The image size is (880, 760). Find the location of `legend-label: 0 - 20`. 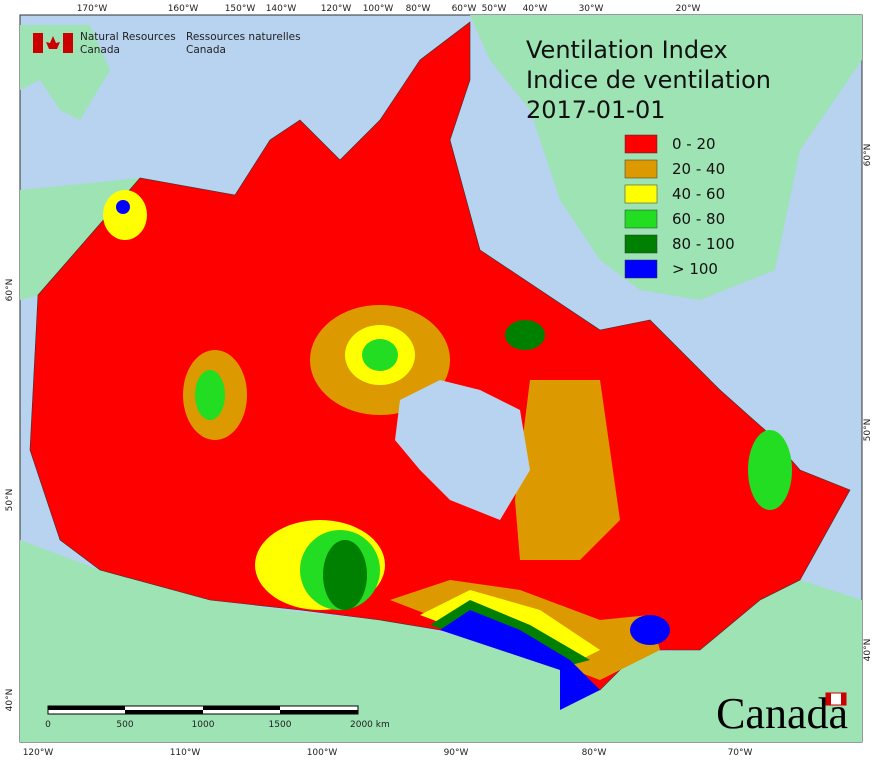

legend-label: 0 - 20 is located at coordinates (694, 144).